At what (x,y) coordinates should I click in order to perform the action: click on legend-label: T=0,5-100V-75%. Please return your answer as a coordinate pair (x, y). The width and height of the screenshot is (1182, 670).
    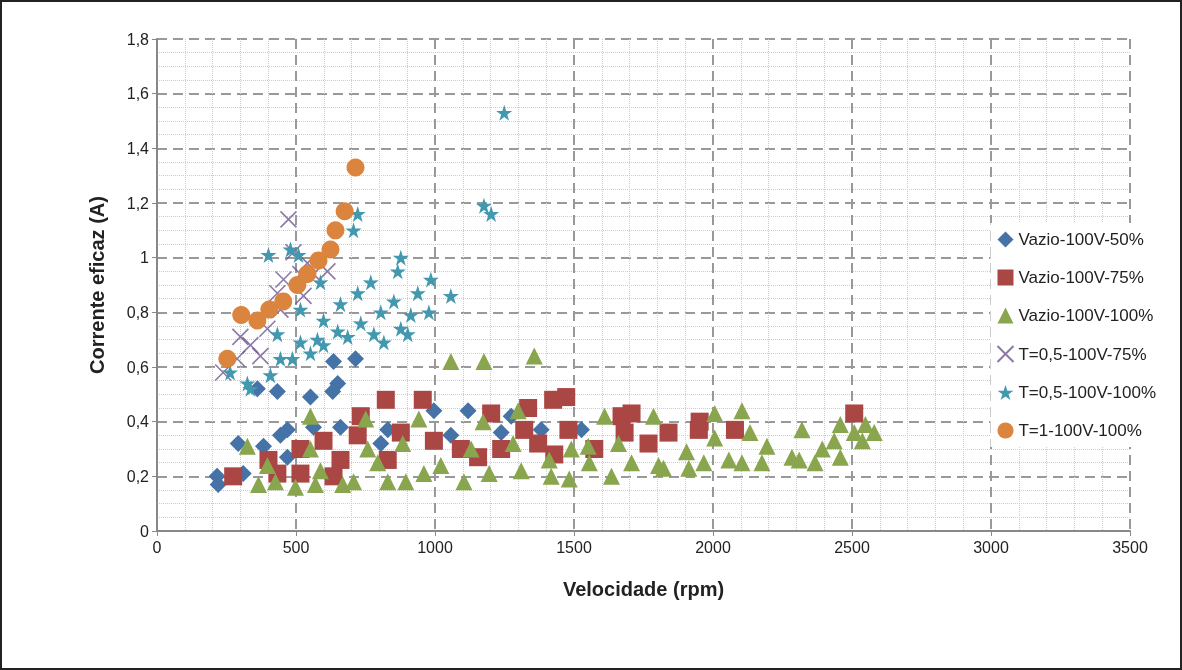
    Looking at the image, I should click on (1082, 354).